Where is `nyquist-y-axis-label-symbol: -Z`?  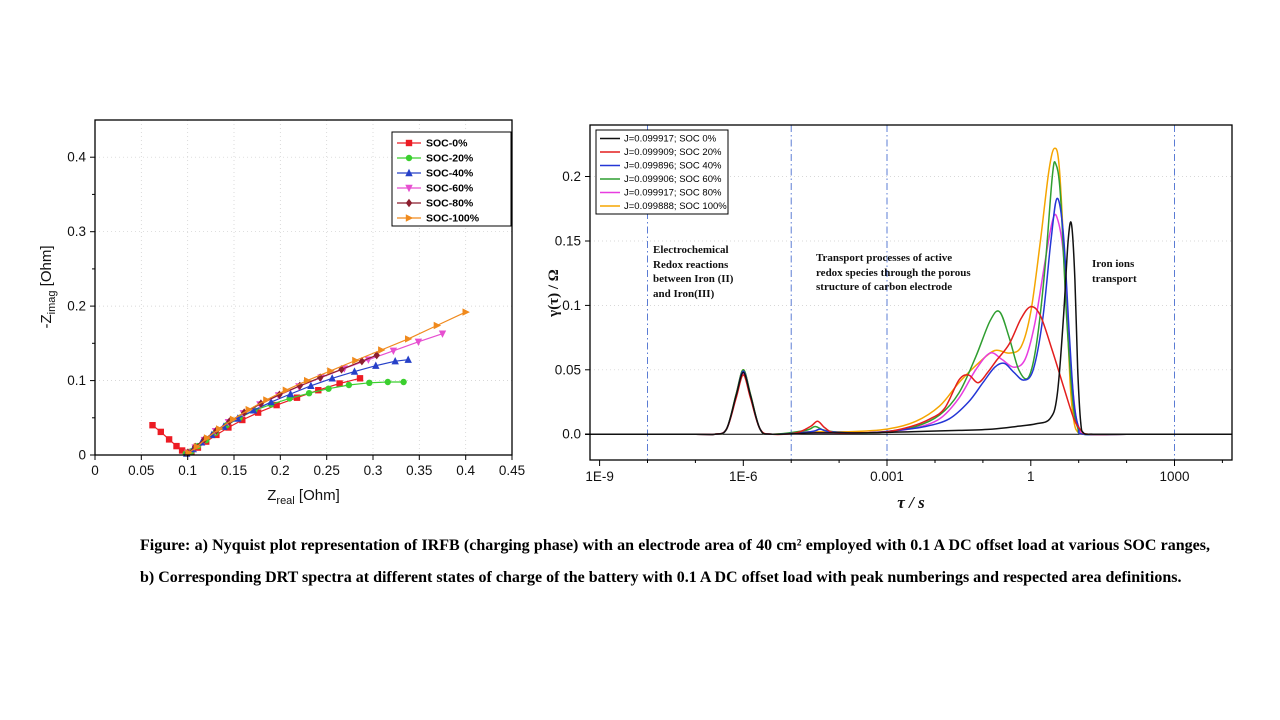
nyquist-y-axis-label-symbol: -Z is located at coordinates (46, 321).